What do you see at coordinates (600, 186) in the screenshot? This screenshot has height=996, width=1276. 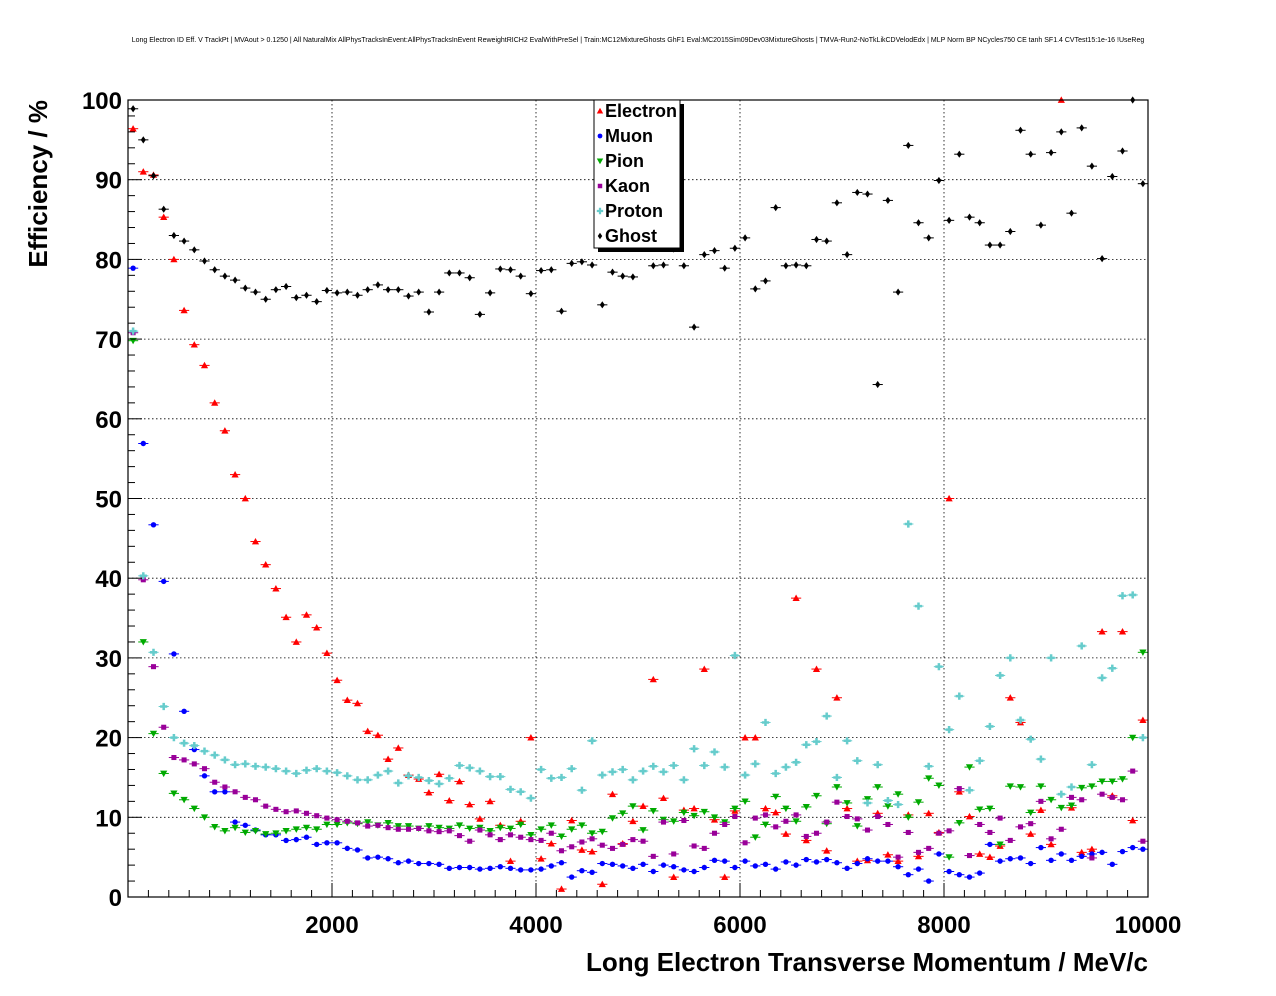 I see `legend-marker` at bounding box center [600, 186].